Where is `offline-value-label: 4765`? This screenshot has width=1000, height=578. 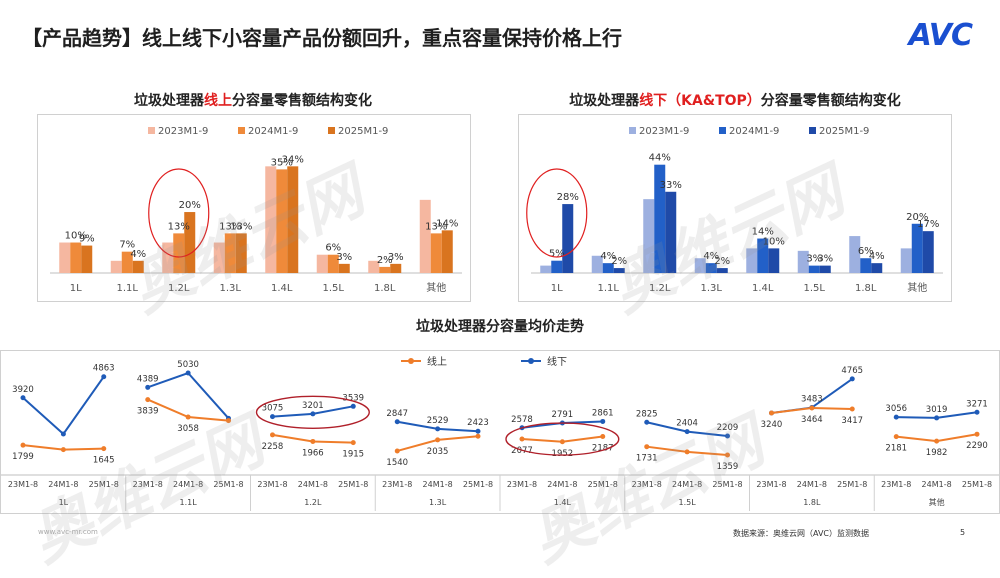 offline-value-label: 4765 is located at coordinates (852, 371).